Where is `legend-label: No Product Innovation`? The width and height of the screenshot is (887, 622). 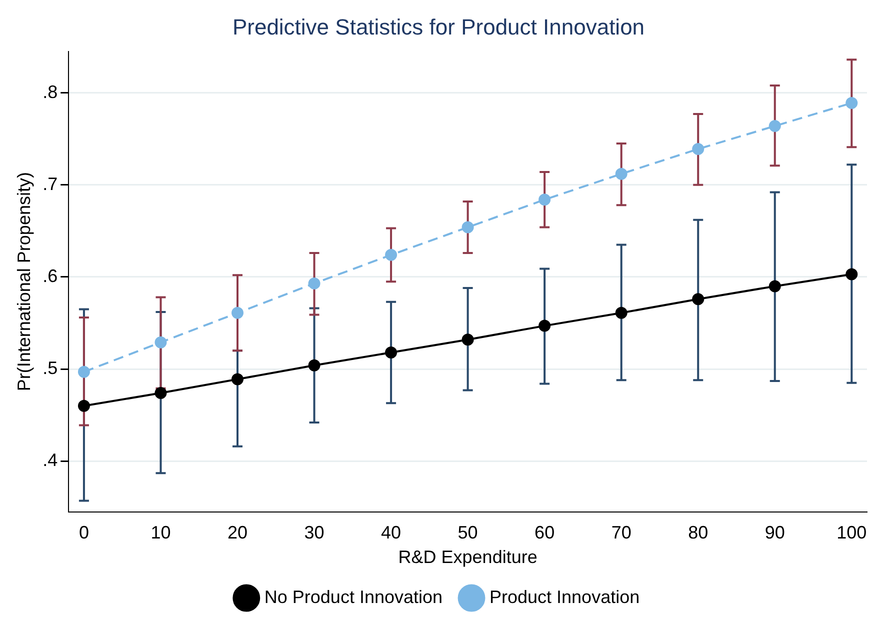
legend-label: No Product Innovation is located at coordinates (353, 596).